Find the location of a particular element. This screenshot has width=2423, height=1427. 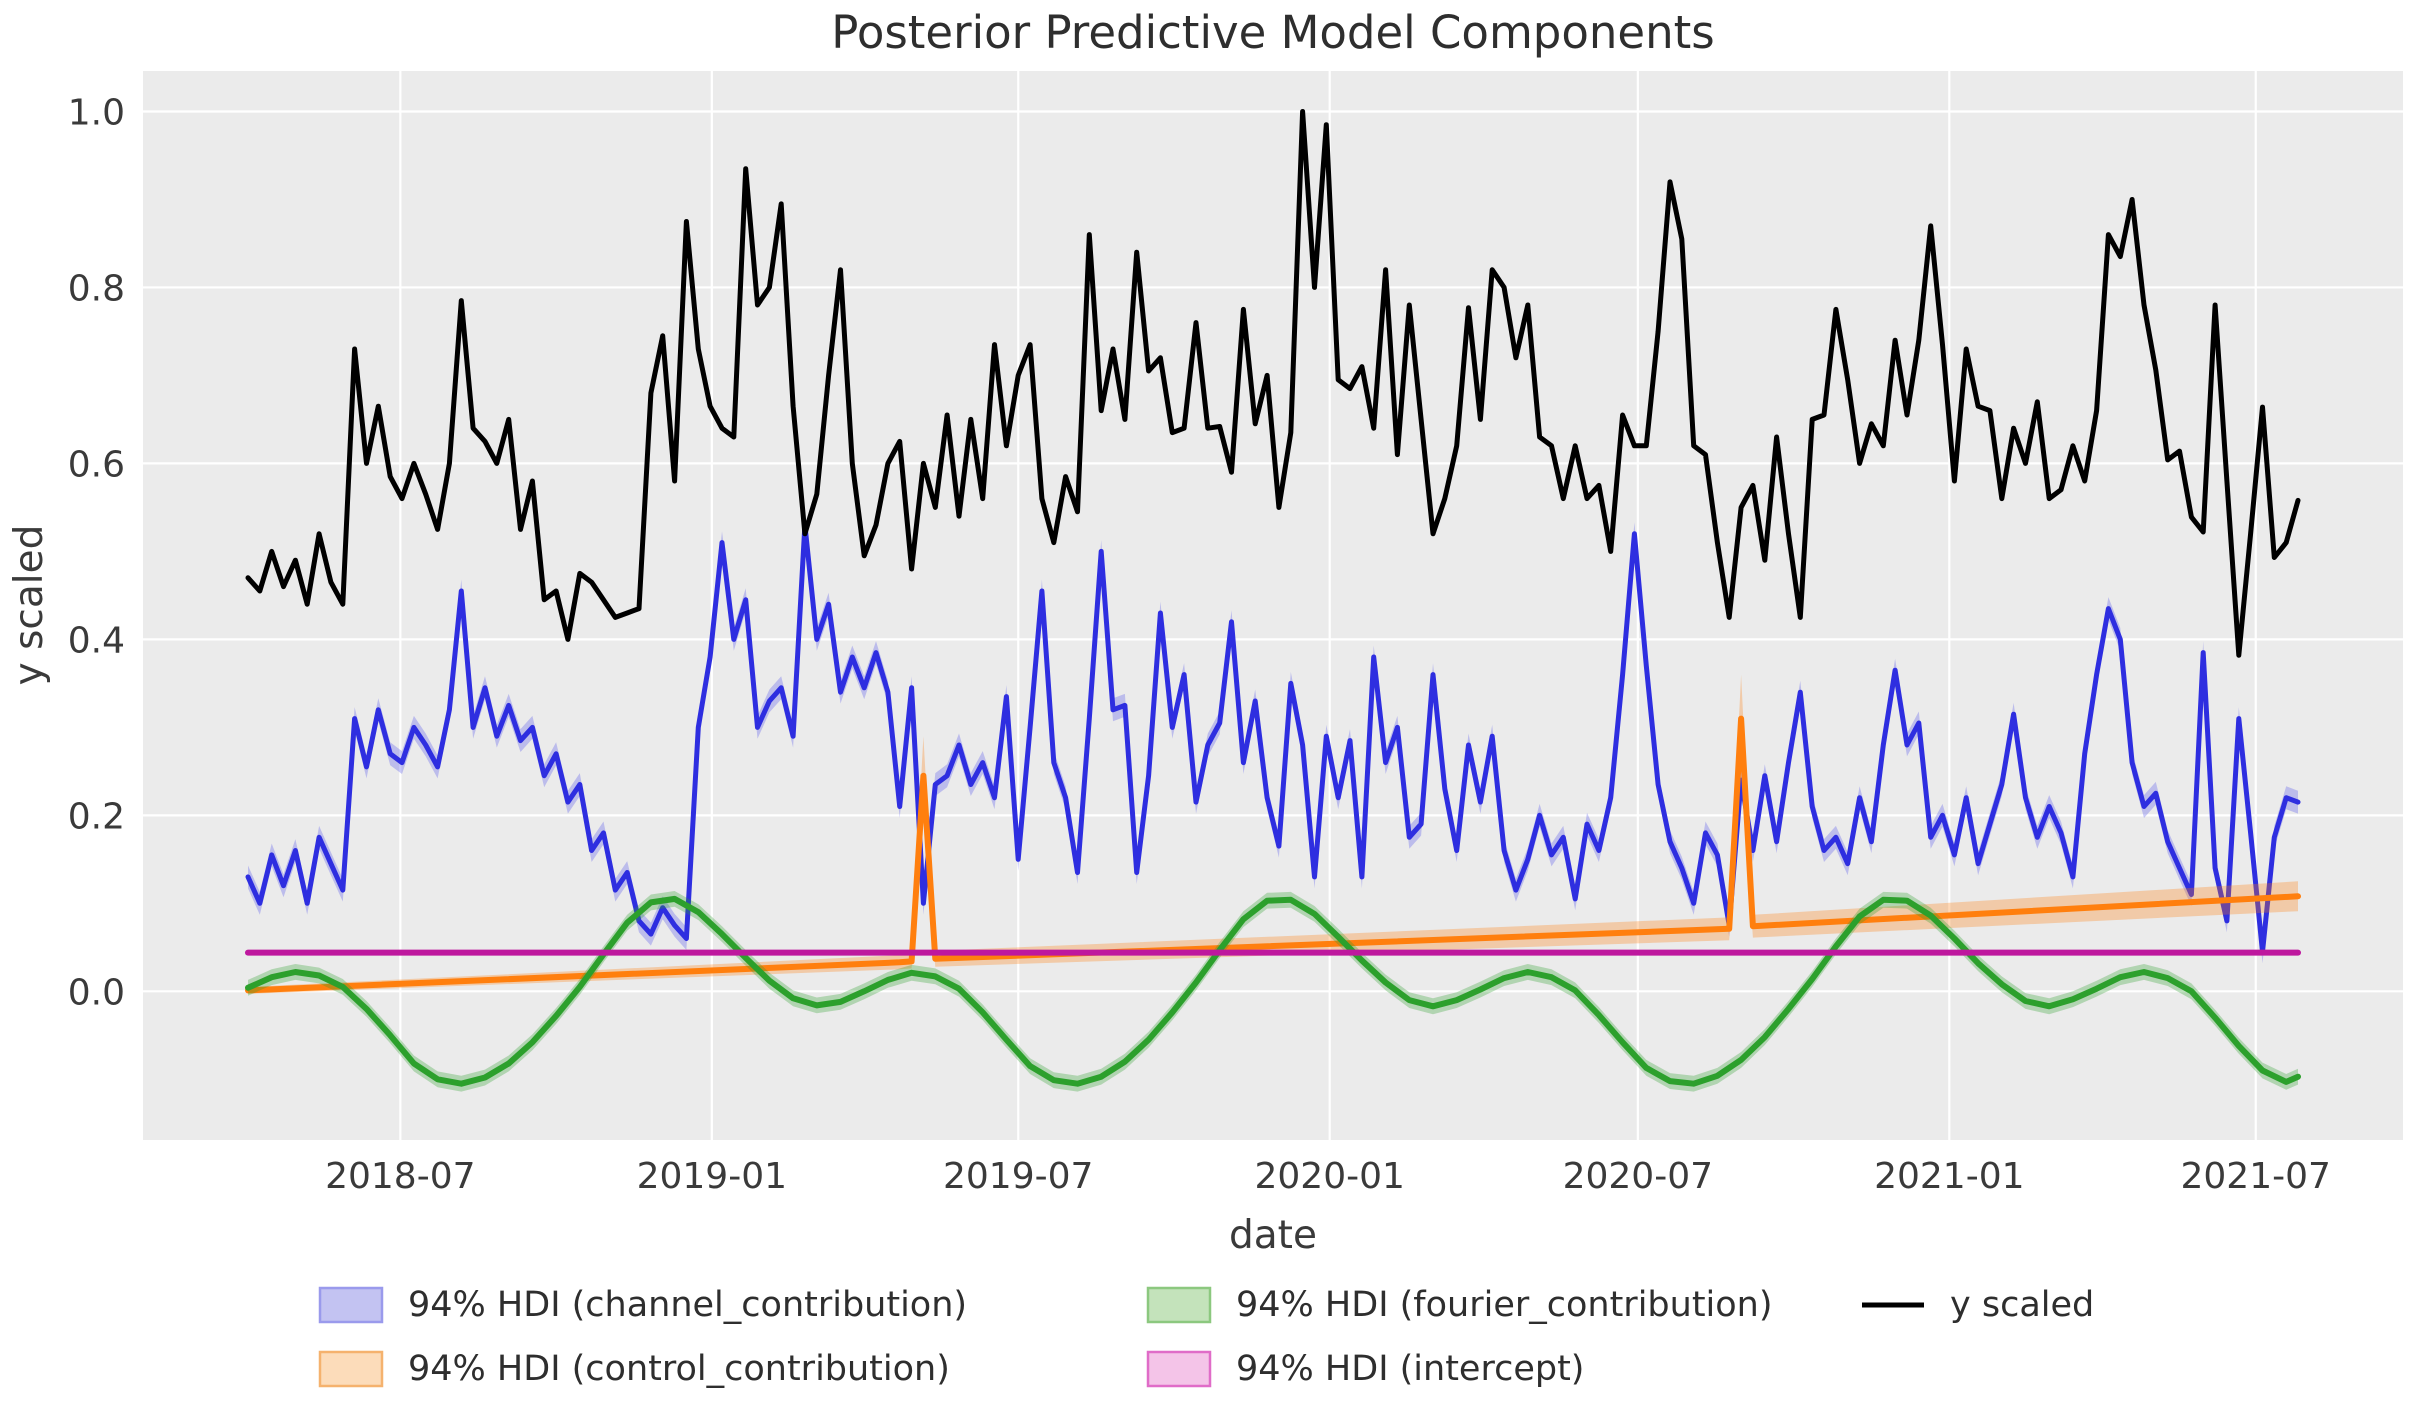

legend-label: 94% HDI (channel_contribution) is located at coordinates (687, 1305).